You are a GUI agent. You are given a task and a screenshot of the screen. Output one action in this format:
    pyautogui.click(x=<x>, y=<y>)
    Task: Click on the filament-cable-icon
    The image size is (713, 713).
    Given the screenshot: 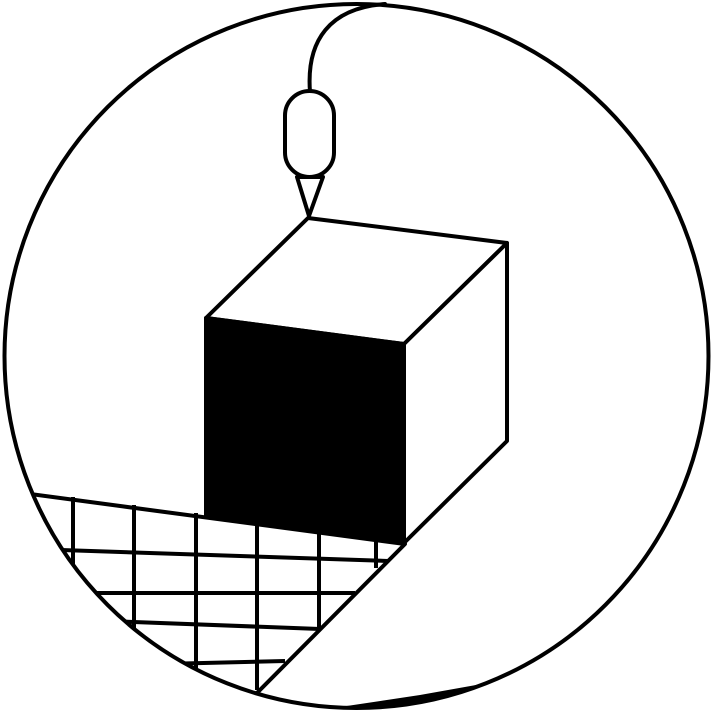 What is the action you would take?
    pyautogui.click(x=347, y=48)
    